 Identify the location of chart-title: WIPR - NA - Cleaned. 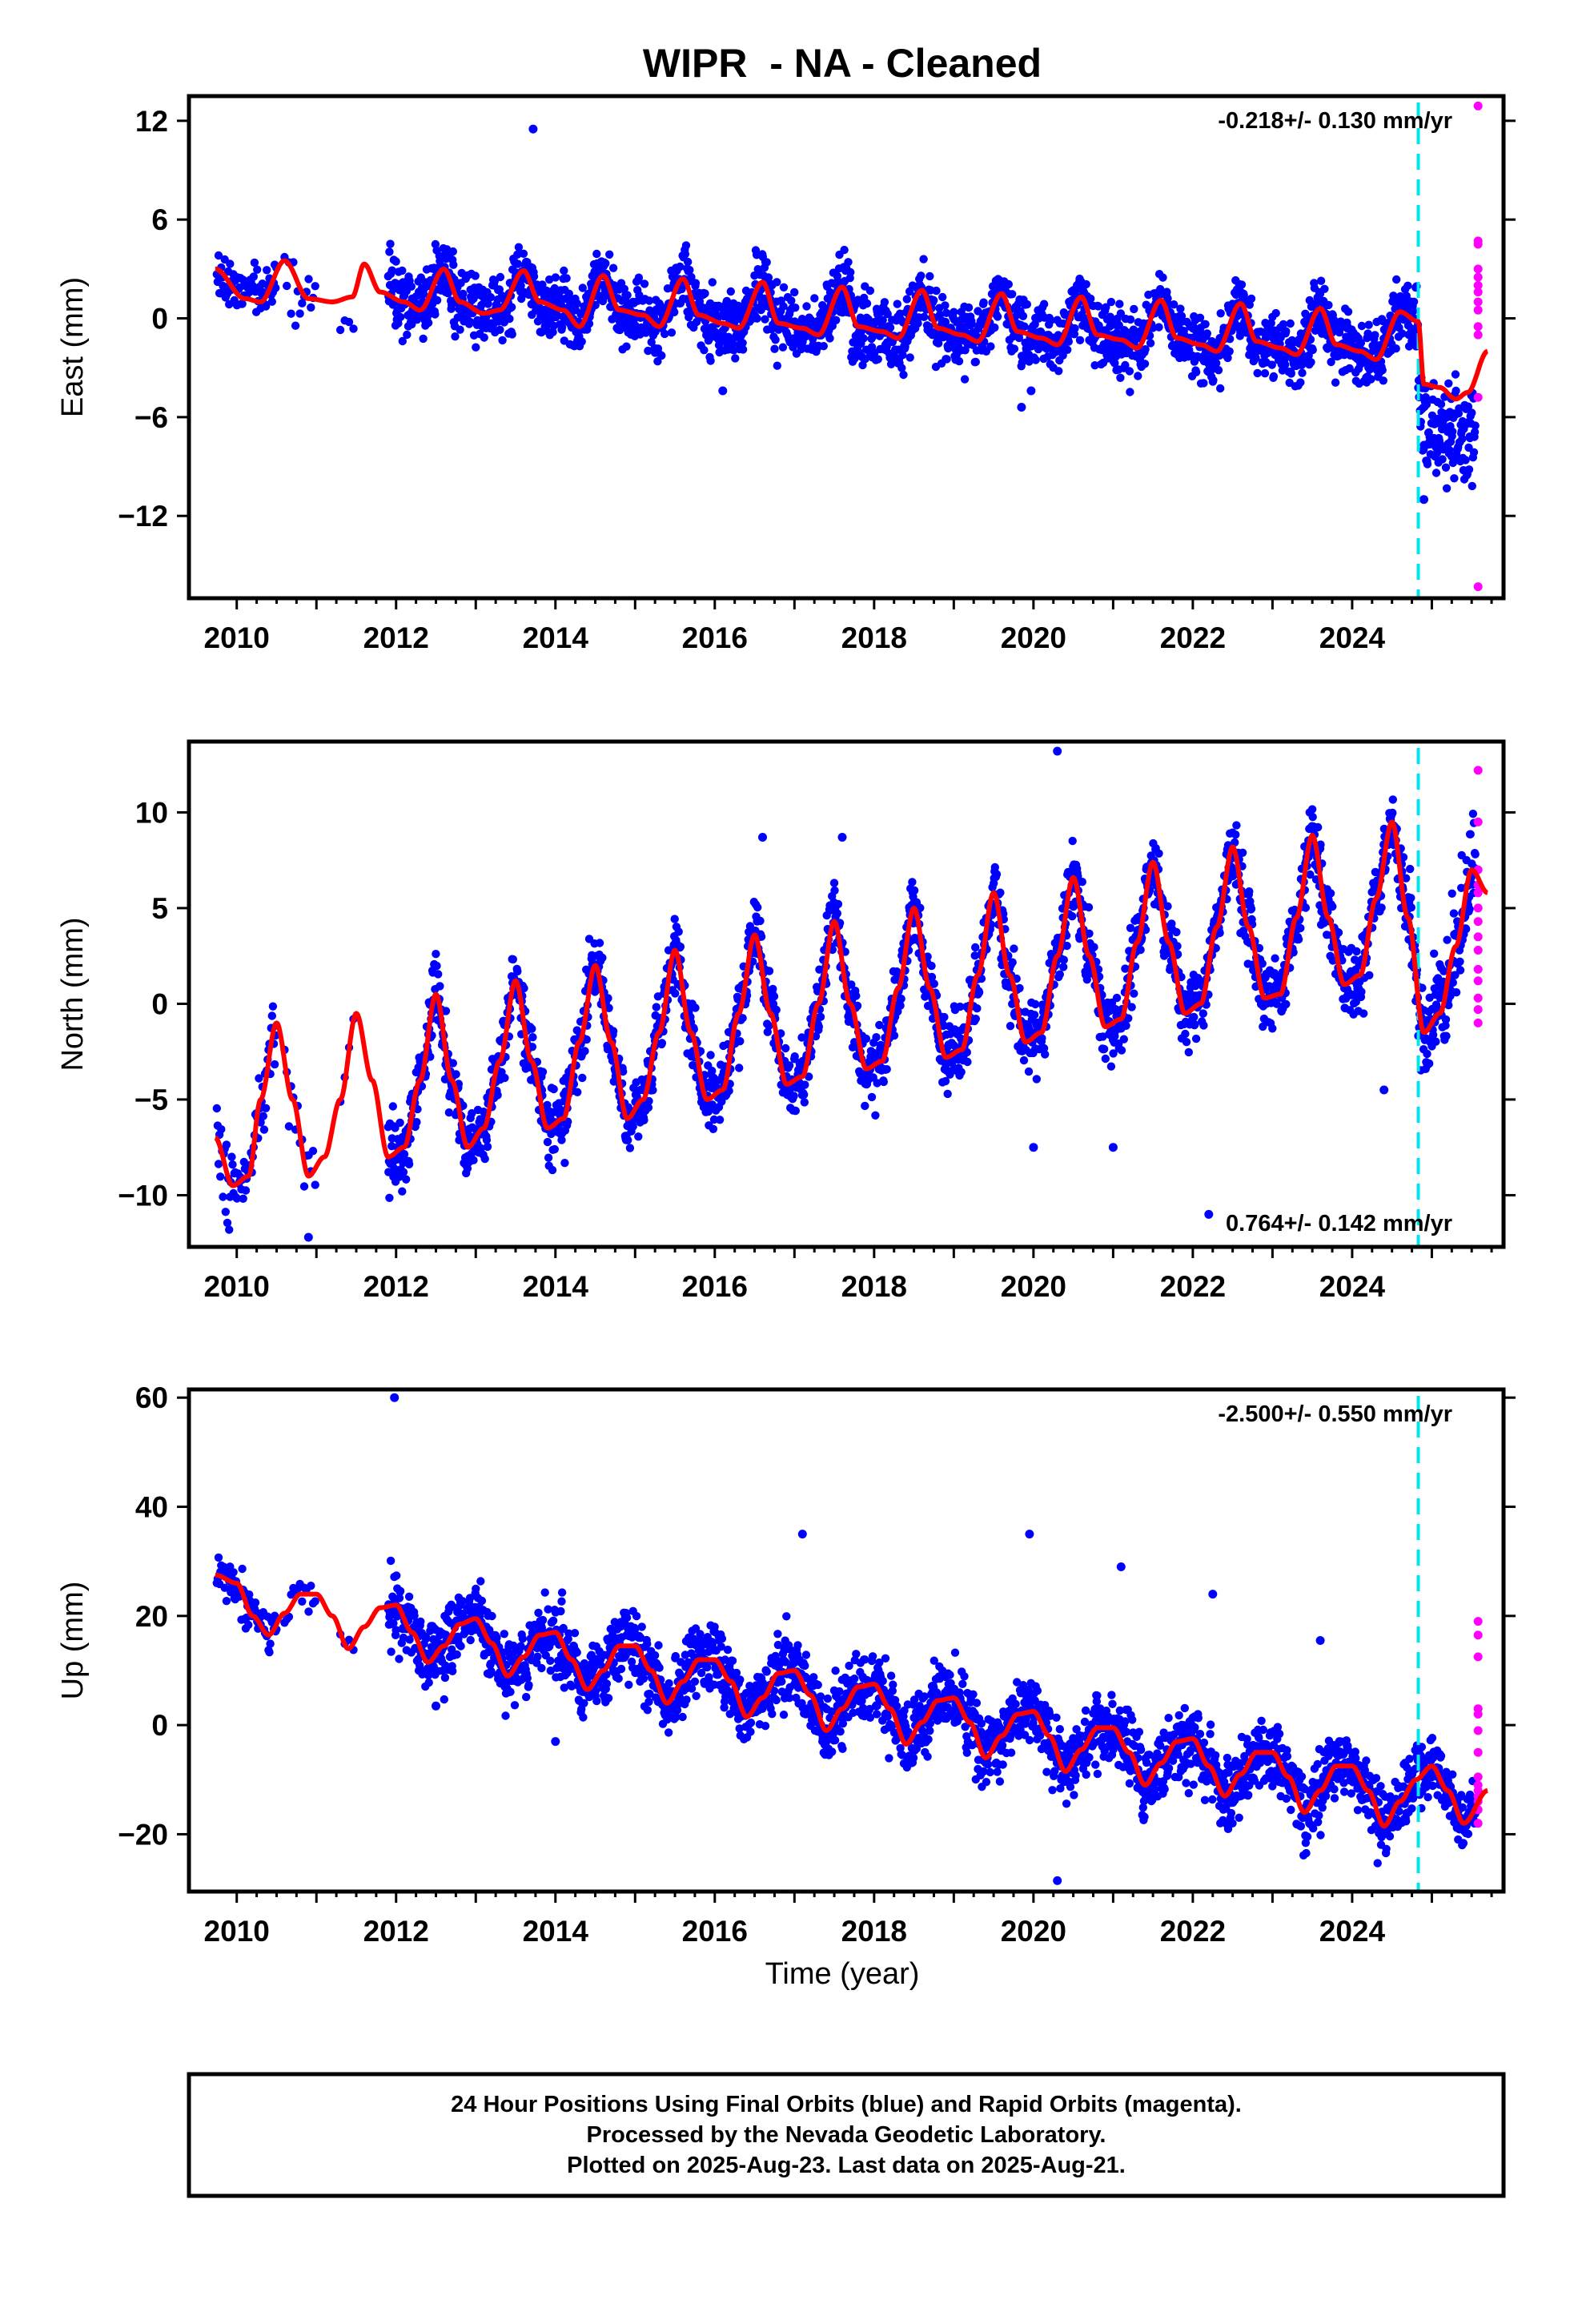
(843, 63).